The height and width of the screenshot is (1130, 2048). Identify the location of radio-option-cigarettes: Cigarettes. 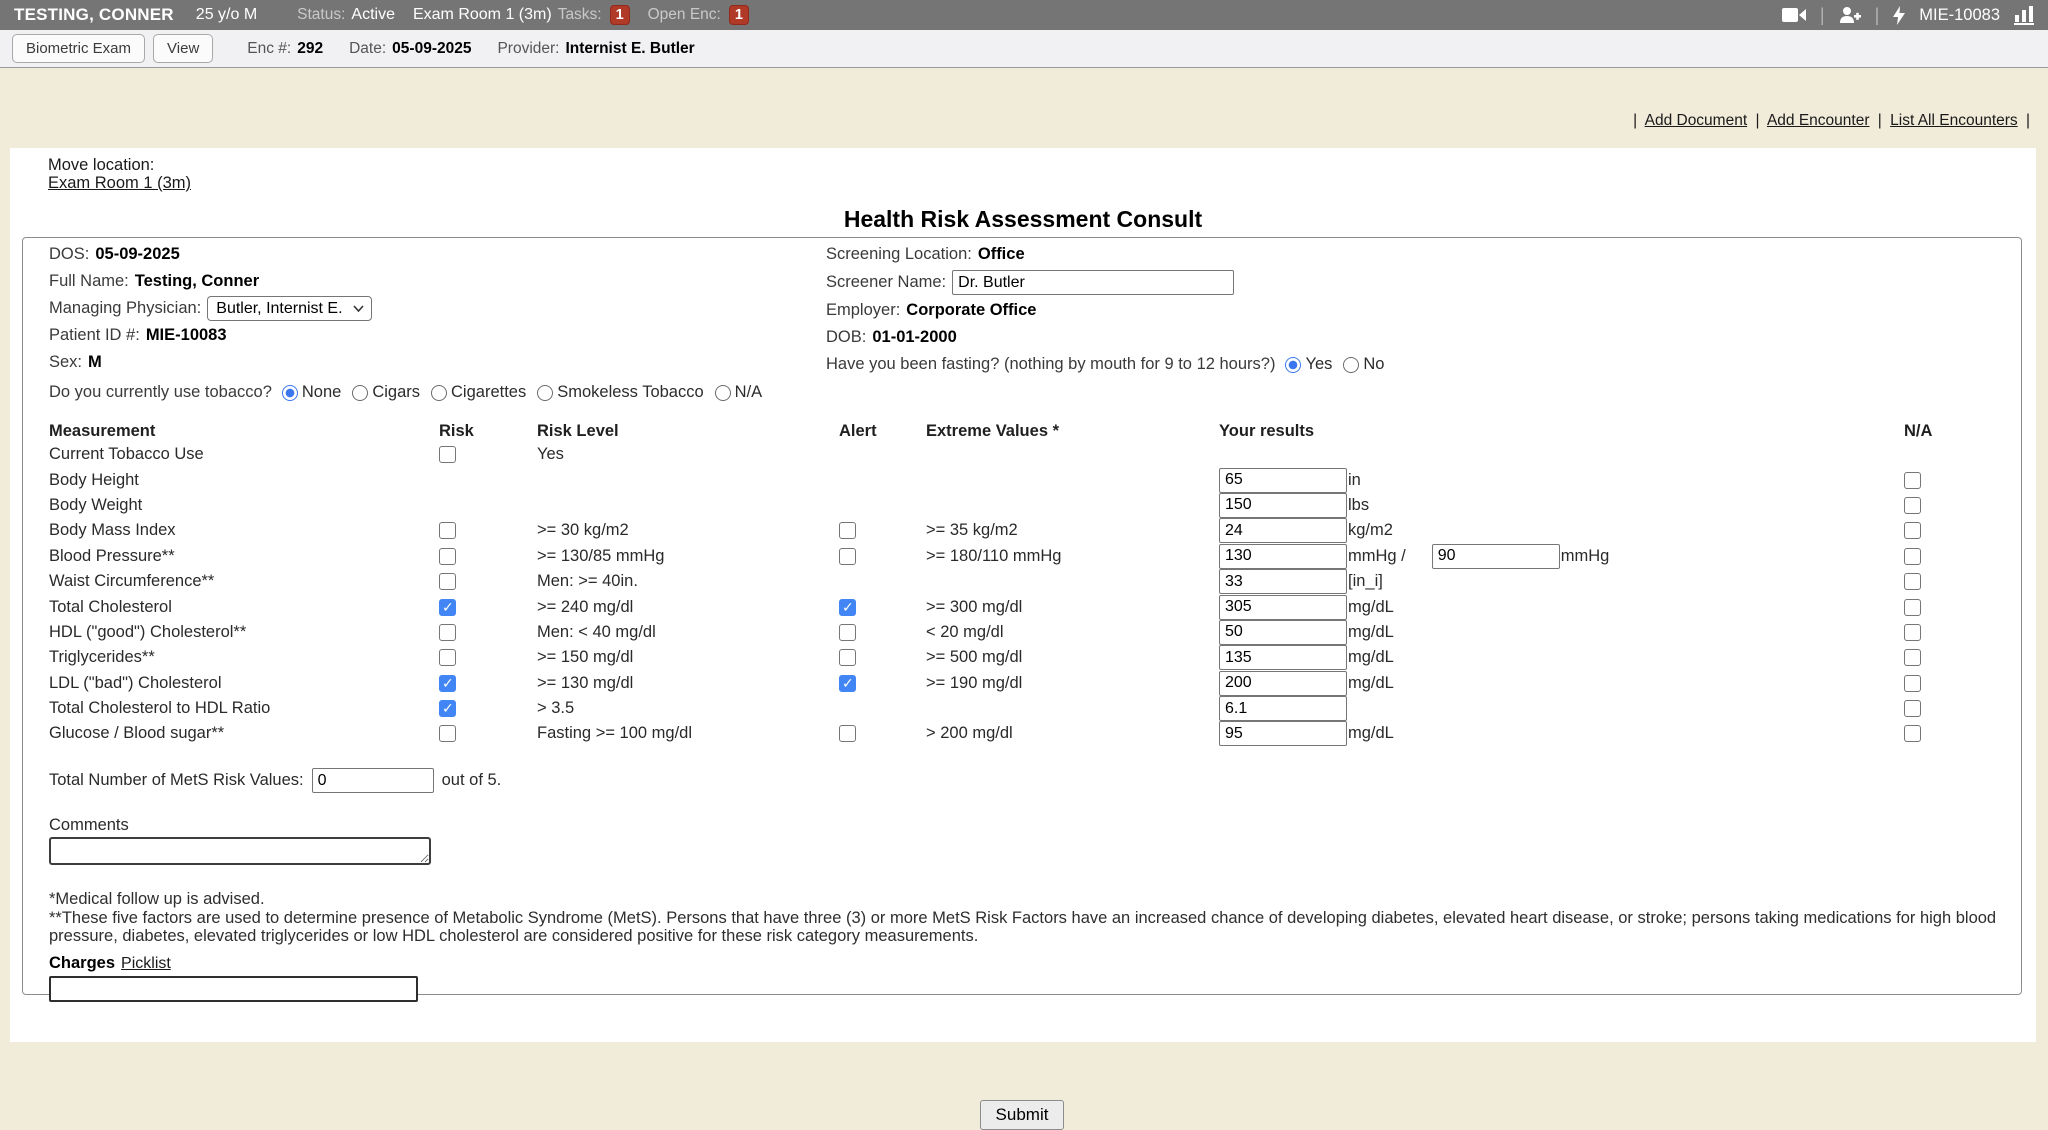
(478, 392).